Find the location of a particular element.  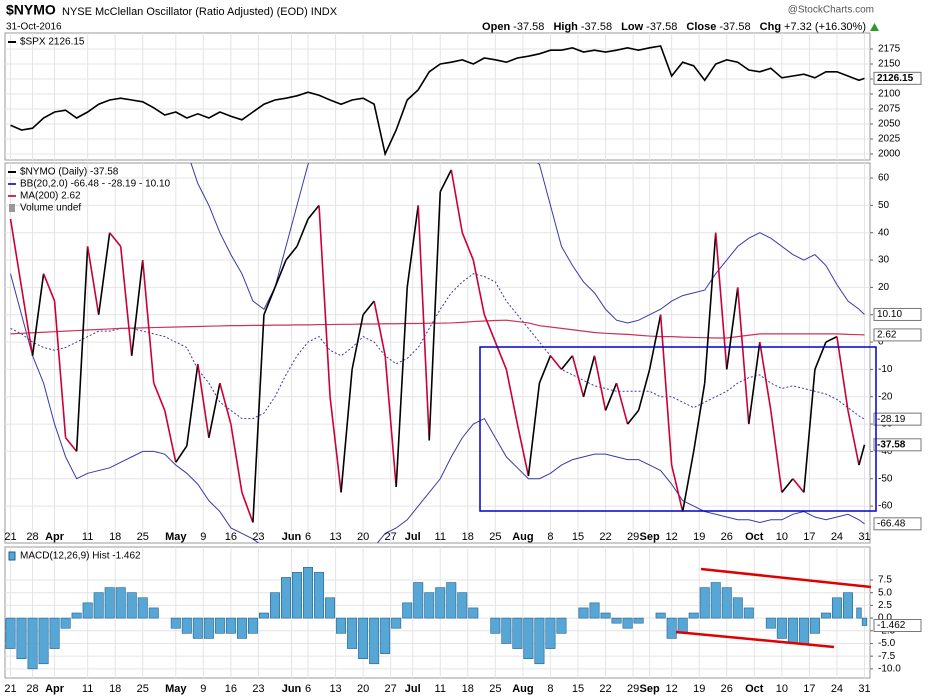

x-tick-label: 6 is located at coordinates (308, 537).